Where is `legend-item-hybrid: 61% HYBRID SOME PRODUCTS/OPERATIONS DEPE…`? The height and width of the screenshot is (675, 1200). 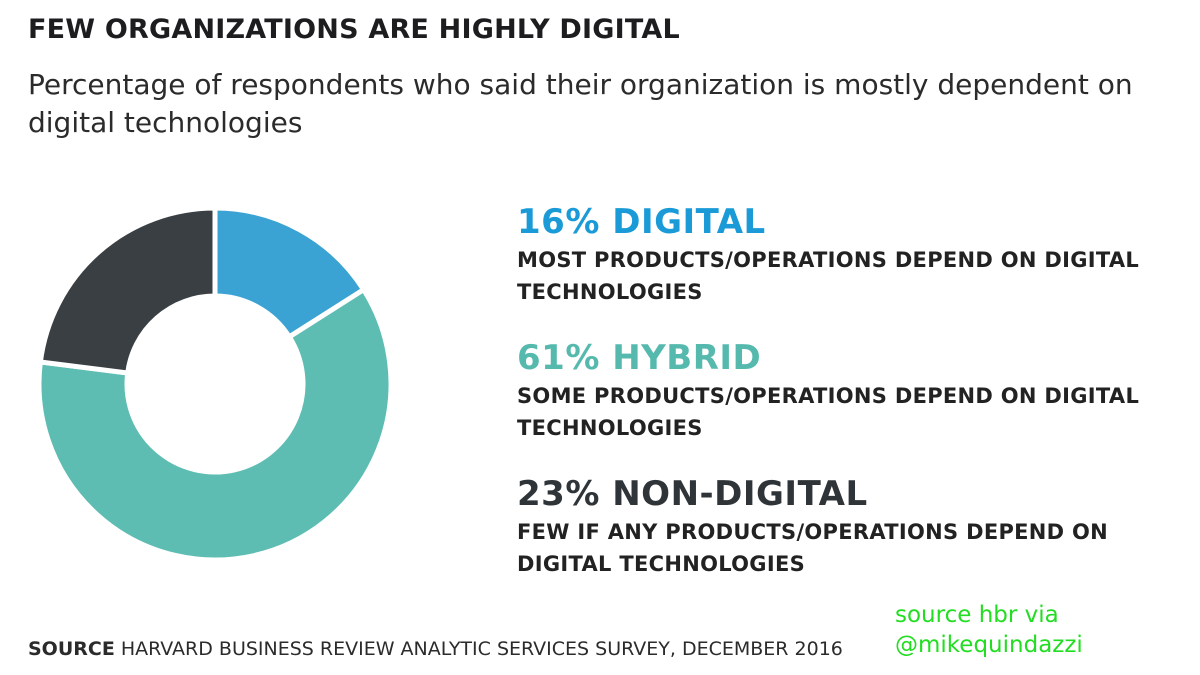
legend-item-hybrid: 61% HYBRID SOME PRODUCTS/OPERATIONS DEPE… is located at coordinates (837, 390).